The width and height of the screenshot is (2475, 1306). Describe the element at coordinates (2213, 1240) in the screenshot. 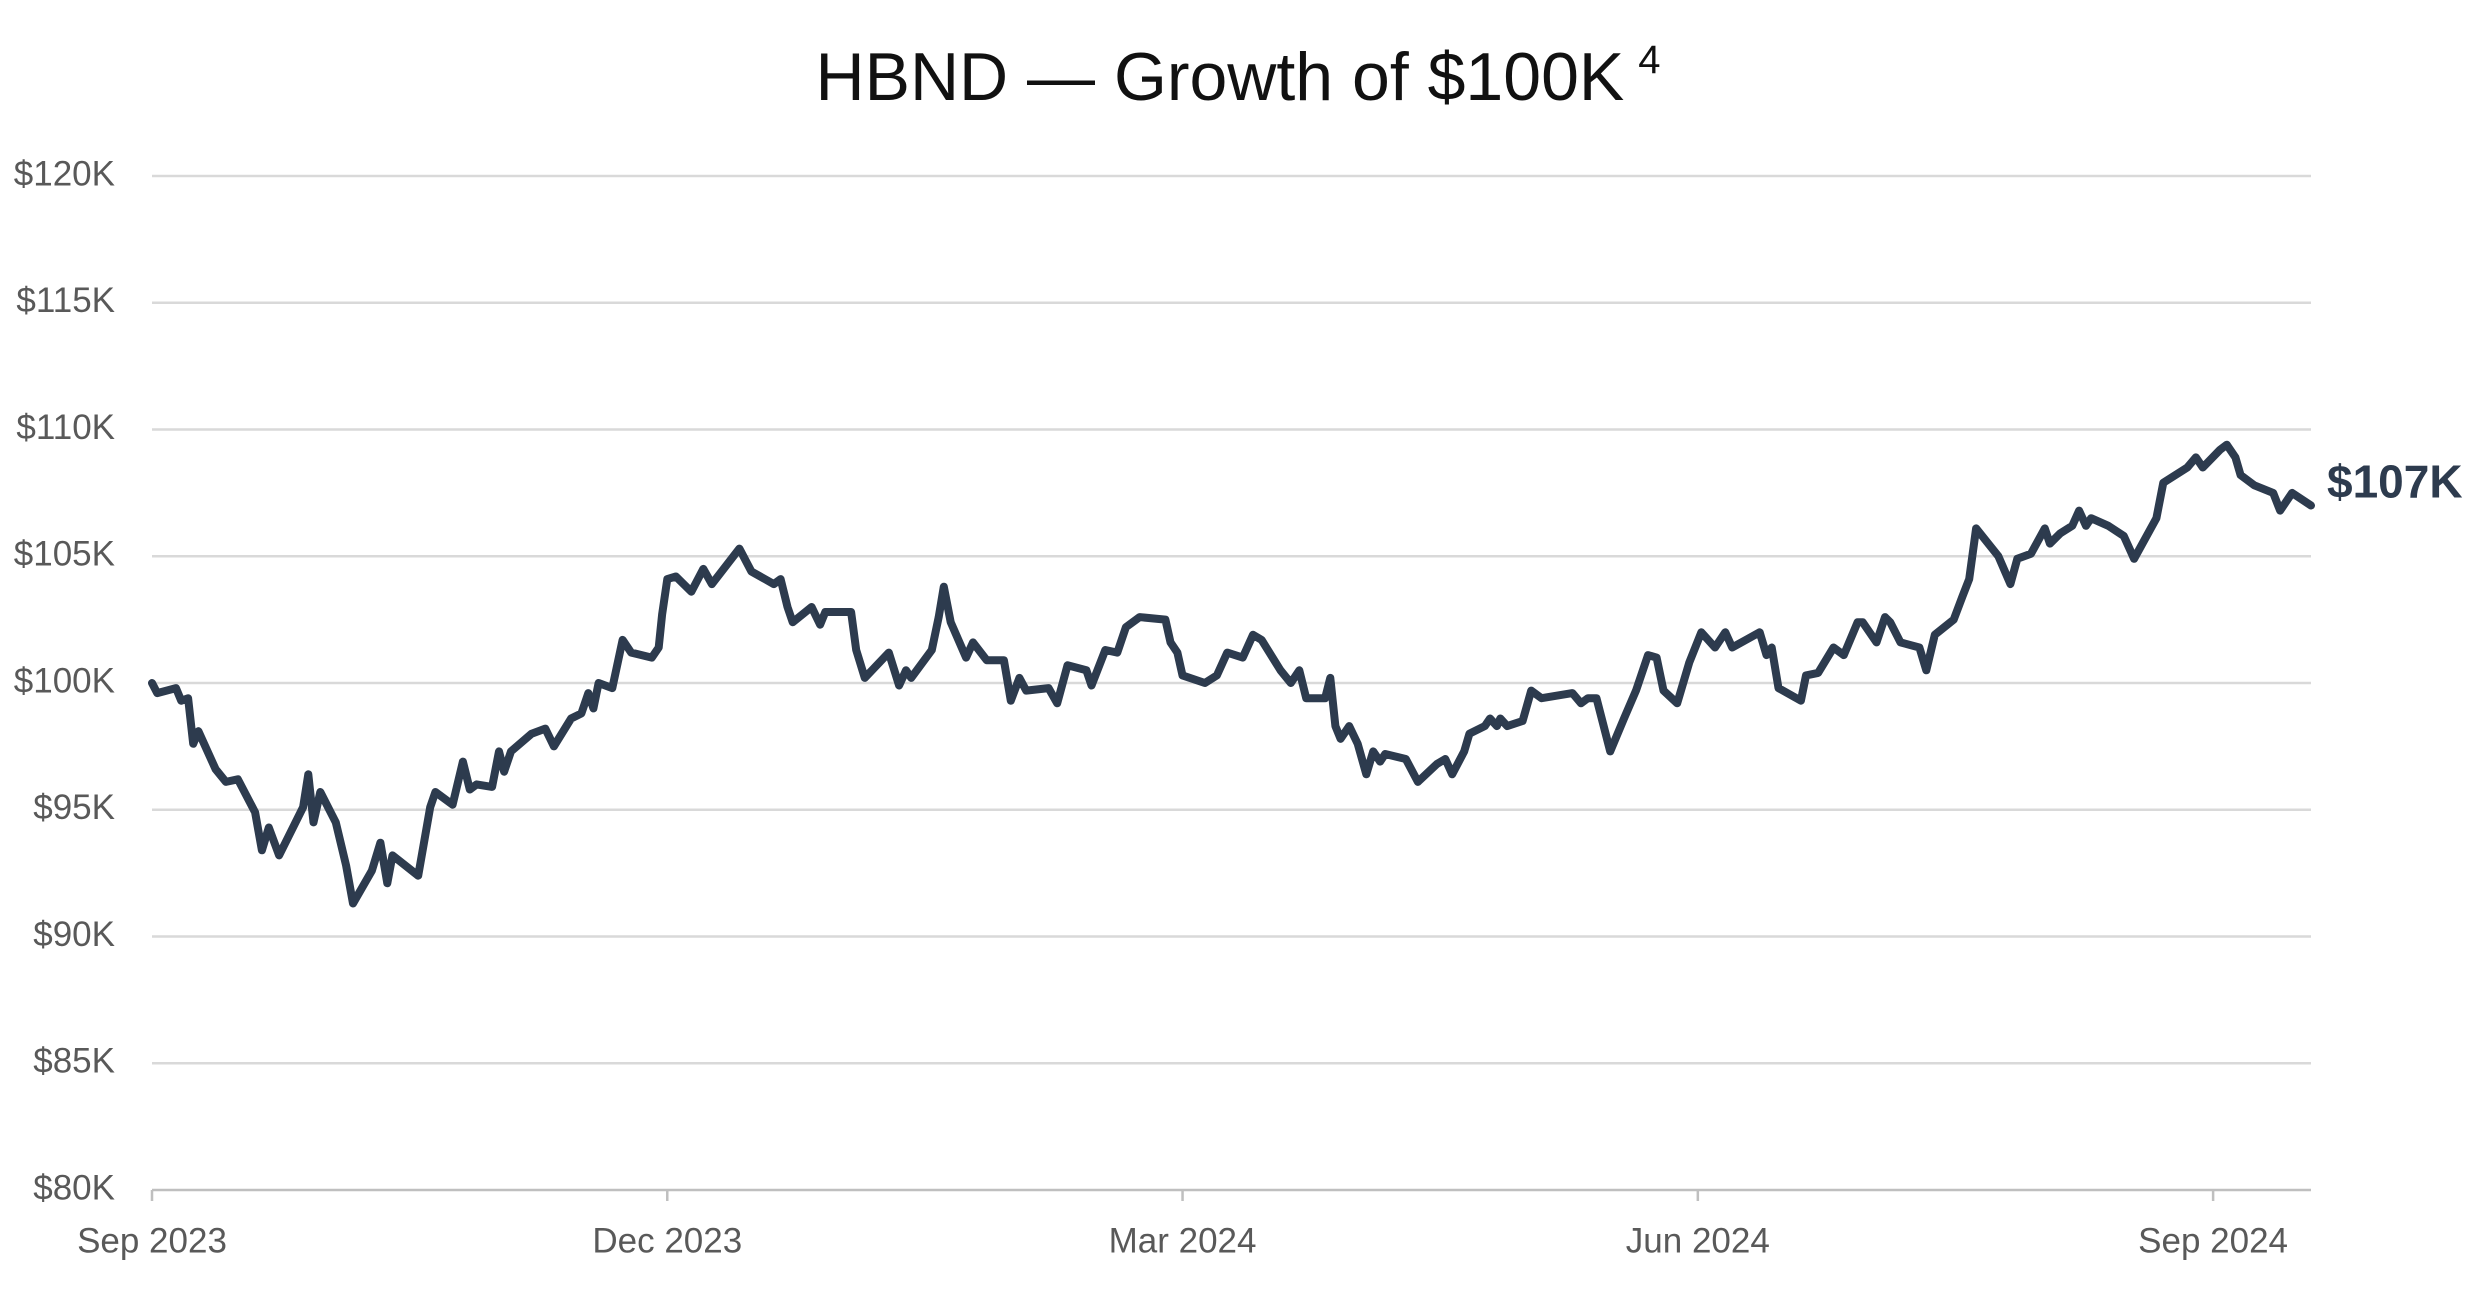

I see `x-tick-label: Sep 2024` at that location.